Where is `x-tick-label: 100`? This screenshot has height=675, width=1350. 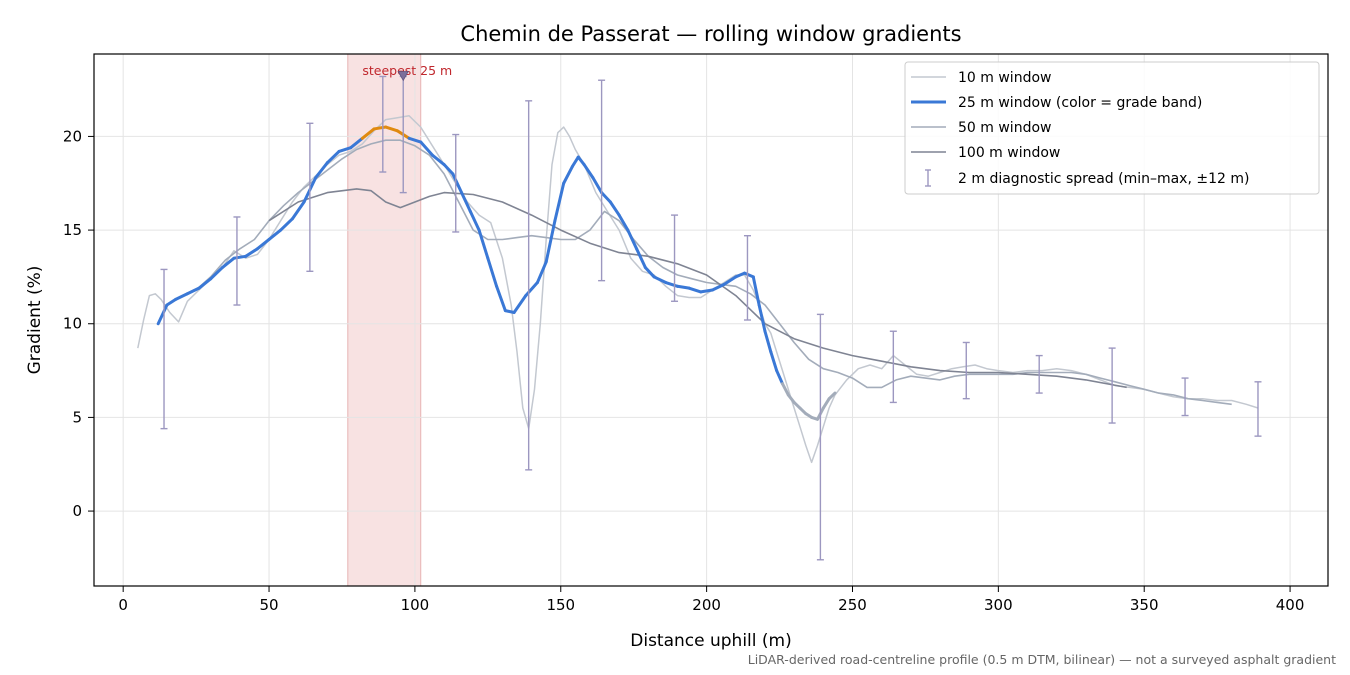
x-tick-label: 100 is located at coordinates (415, 605).